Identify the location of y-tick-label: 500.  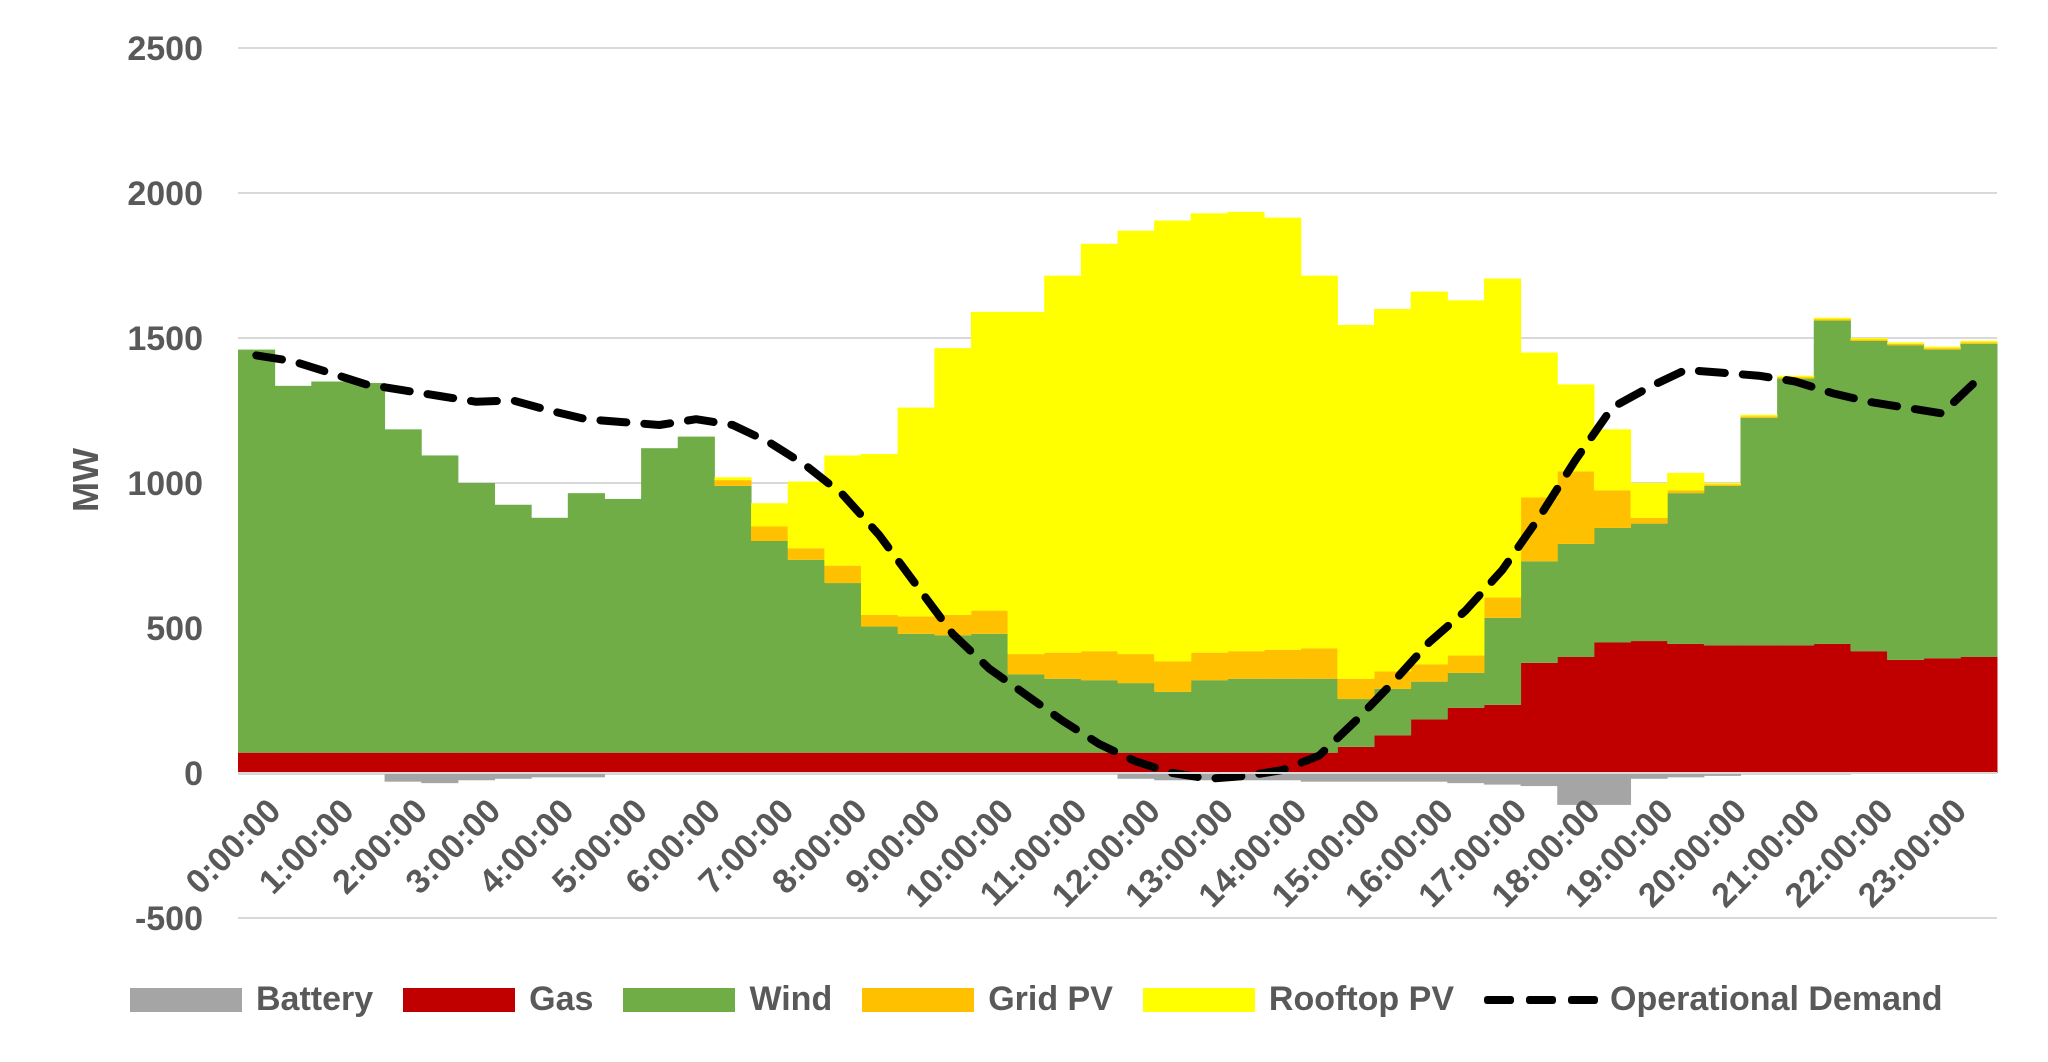
(174, 629).